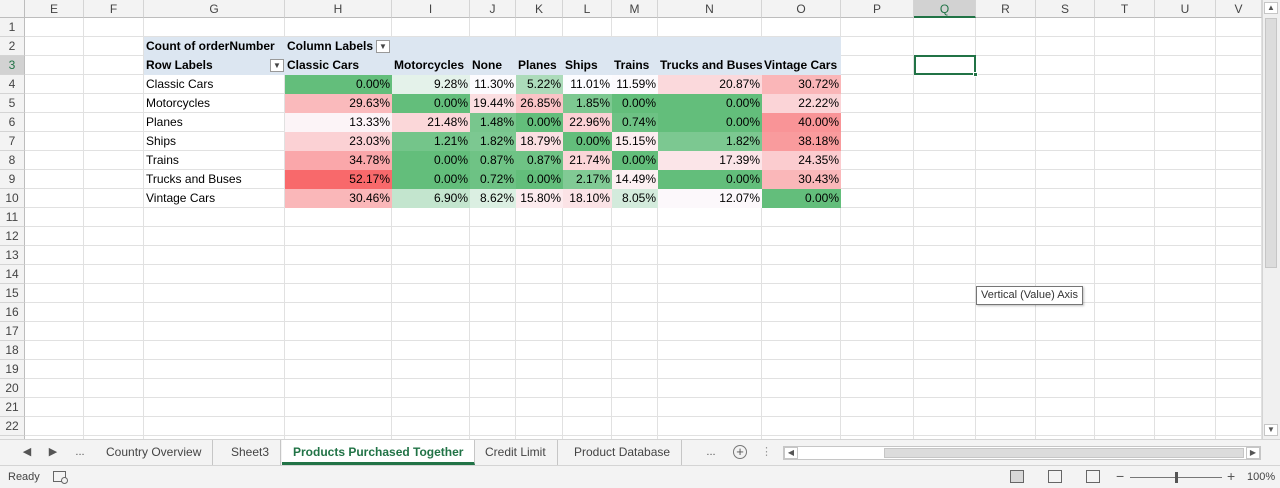  Describe the element at coordinates (338, 65) in the screenshot. I see `pivot-column-header: Classic Cars` at that location.